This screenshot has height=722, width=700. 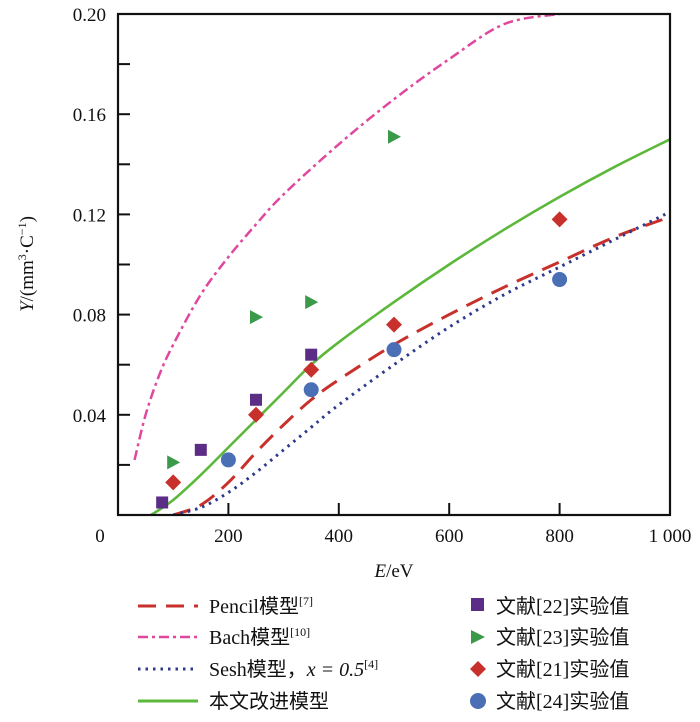 I want to click on y-tick-label: 0.08, so click(x=89, y=316).